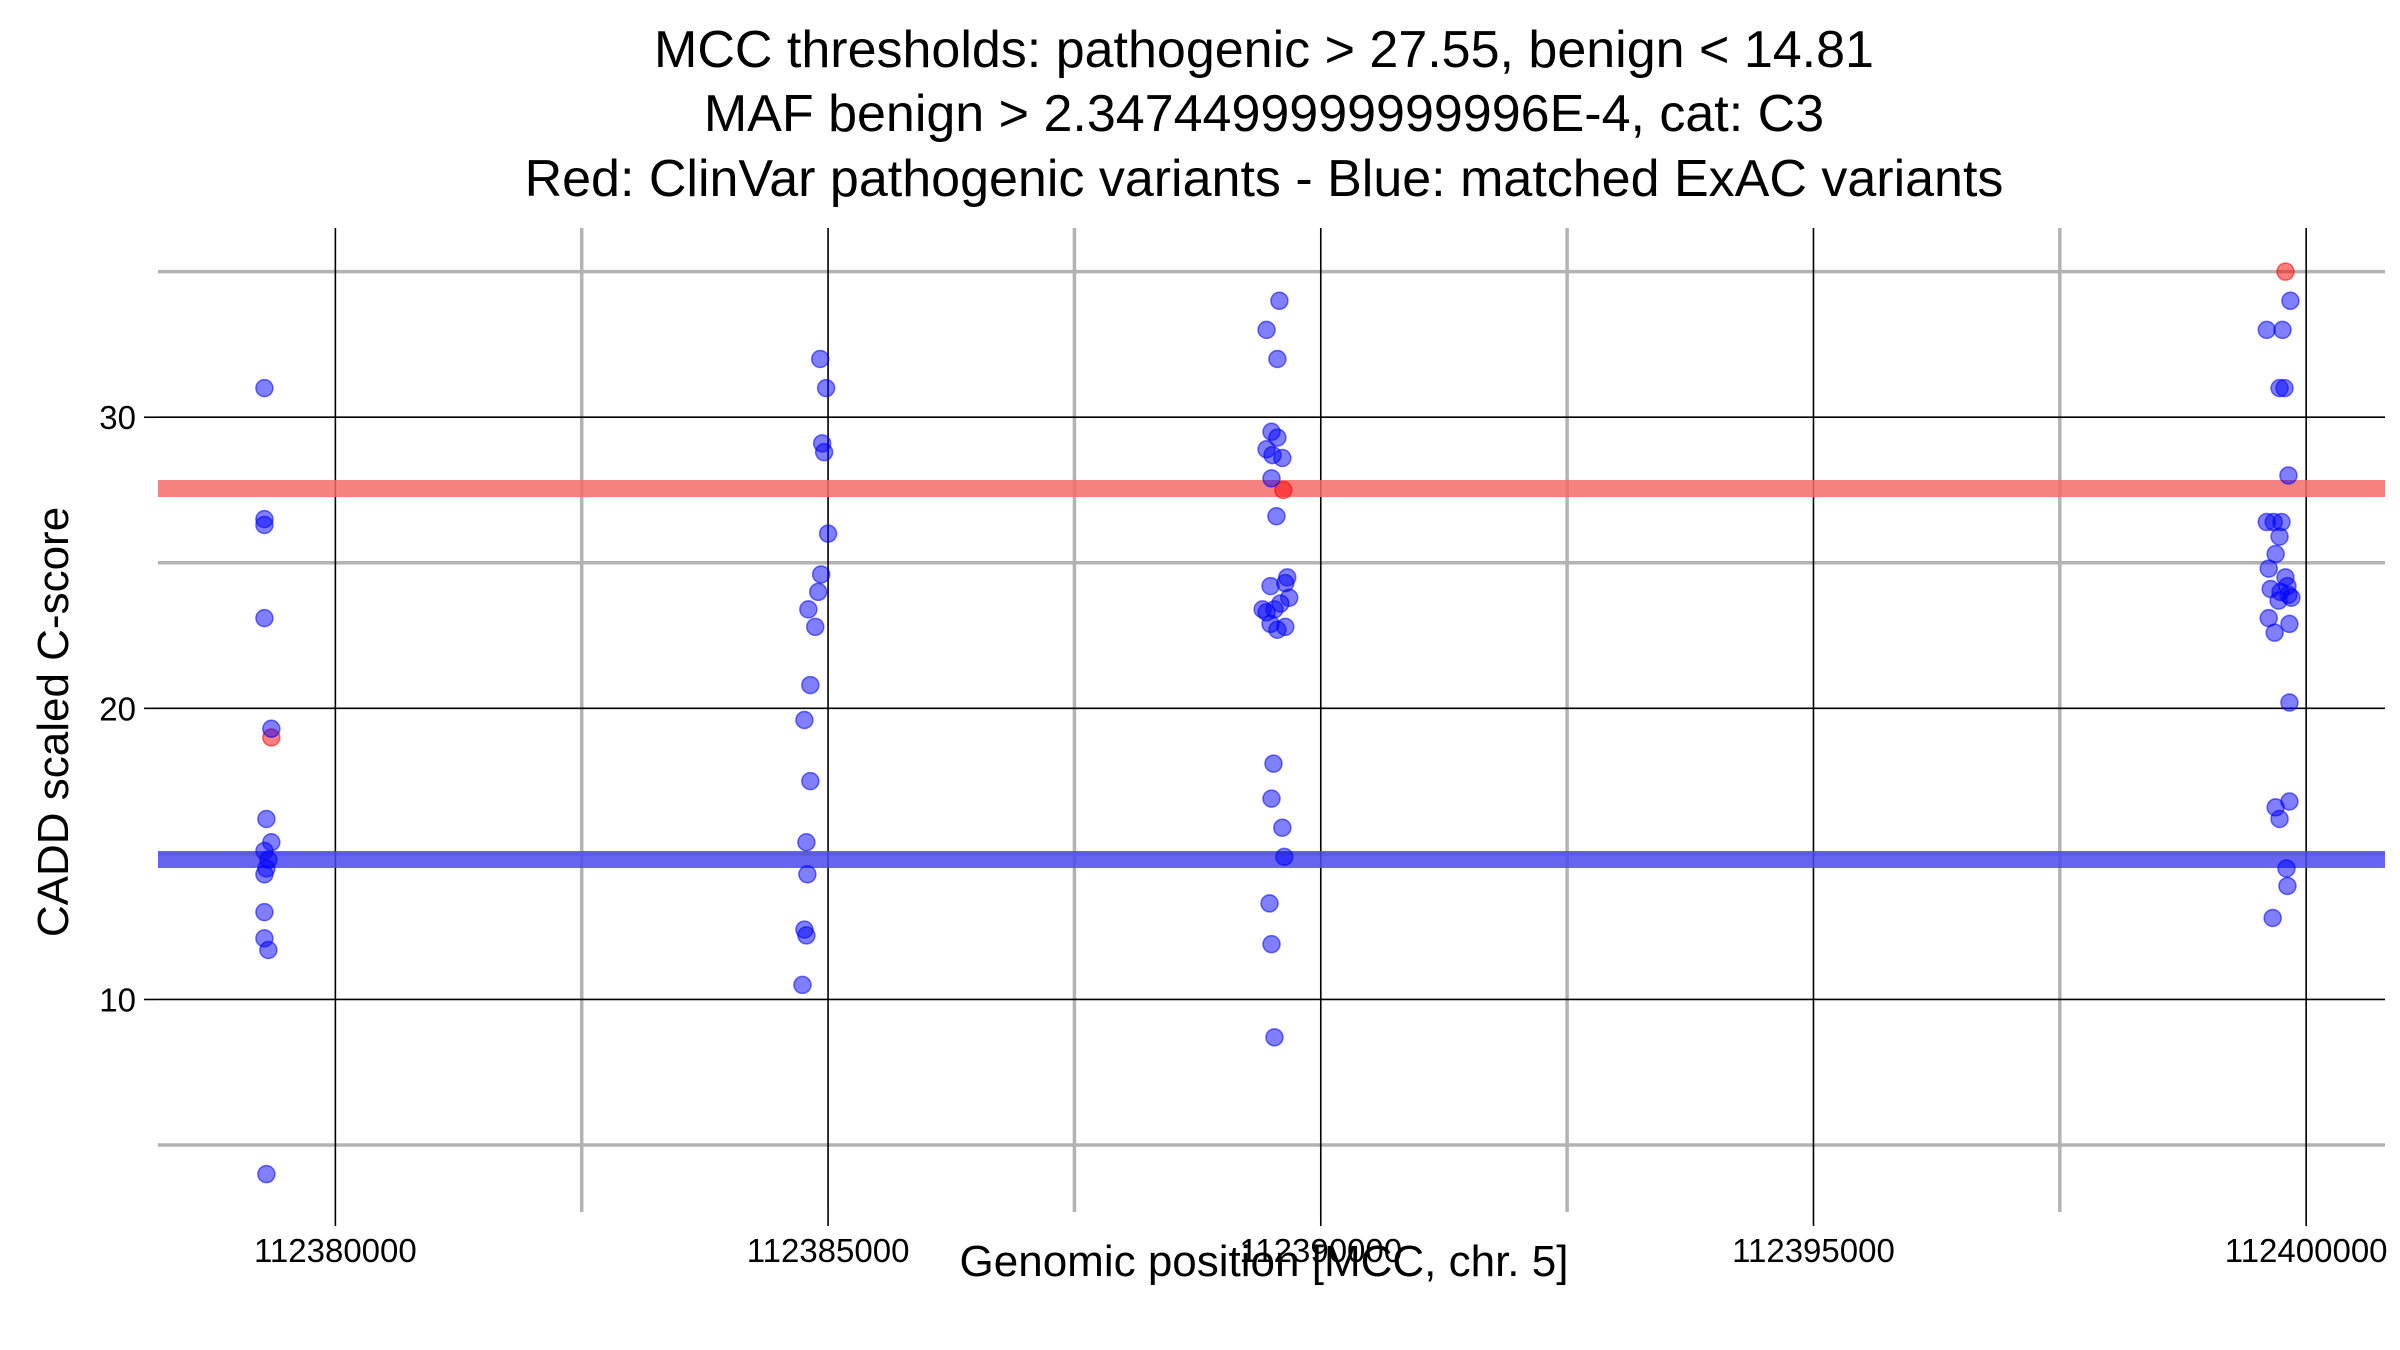 The width and height of the screenshot is (2400, 1350). Describe the element at coordinates (117, 999) in the screenshot. I see `y-tick-label: 10` at that location.